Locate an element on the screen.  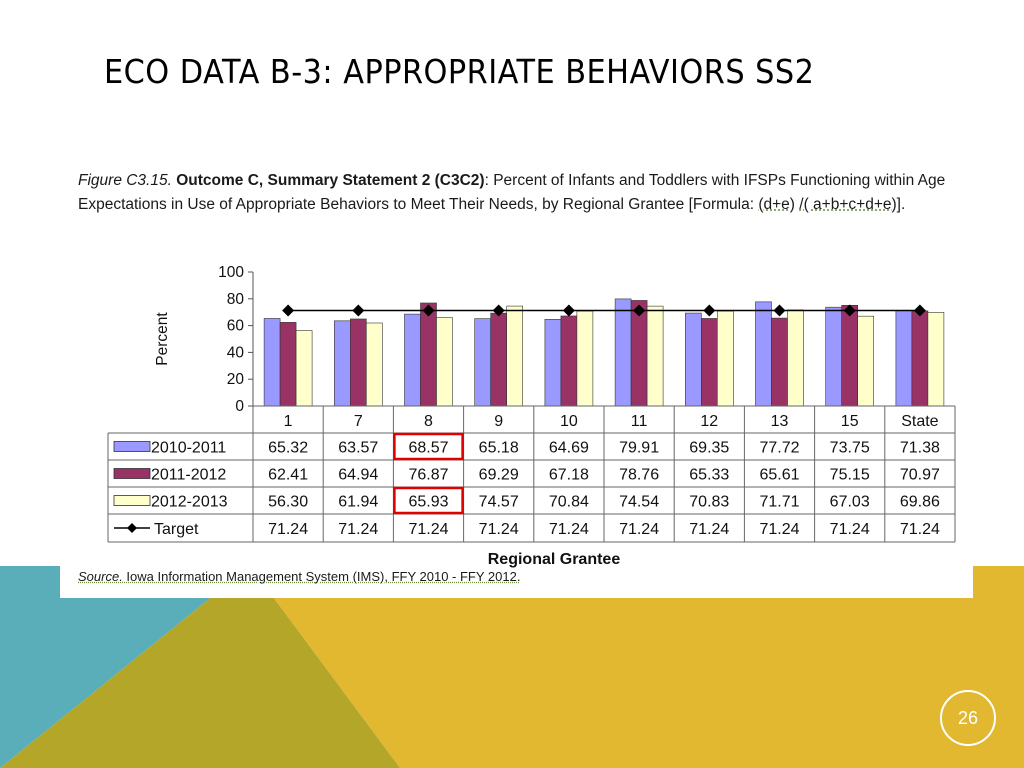
legend-swatch-2012-2013 is located at coordinates (132, 500).